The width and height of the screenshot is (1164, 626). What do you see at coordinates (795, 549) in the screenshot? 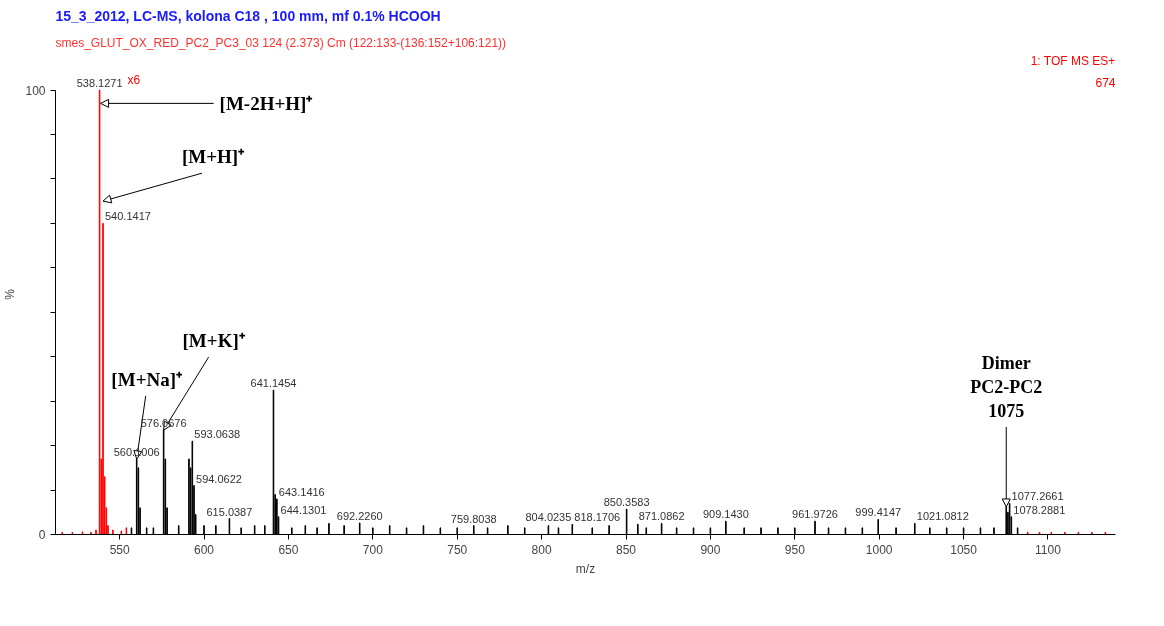
I see `x-tick-label: 950` at bounding box center [795, 549].